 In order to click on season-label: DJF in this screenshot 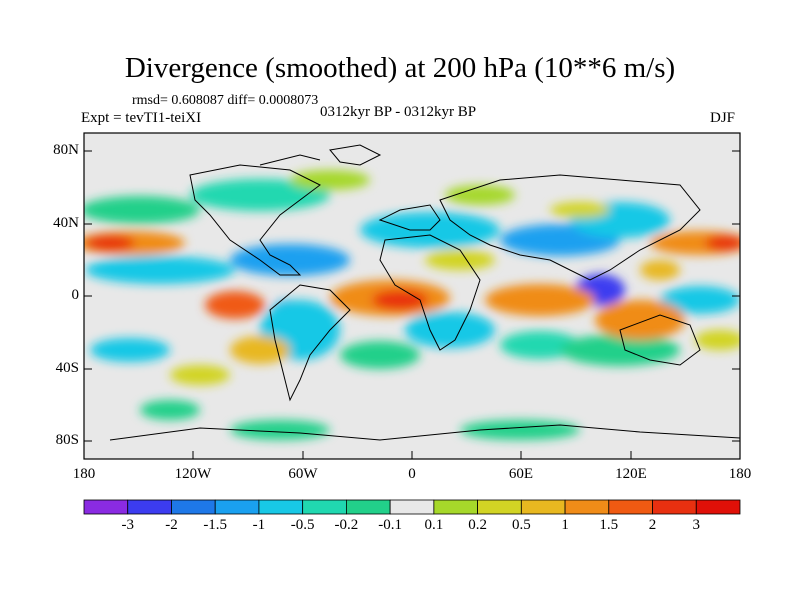, I will do `click(723, 118)`.